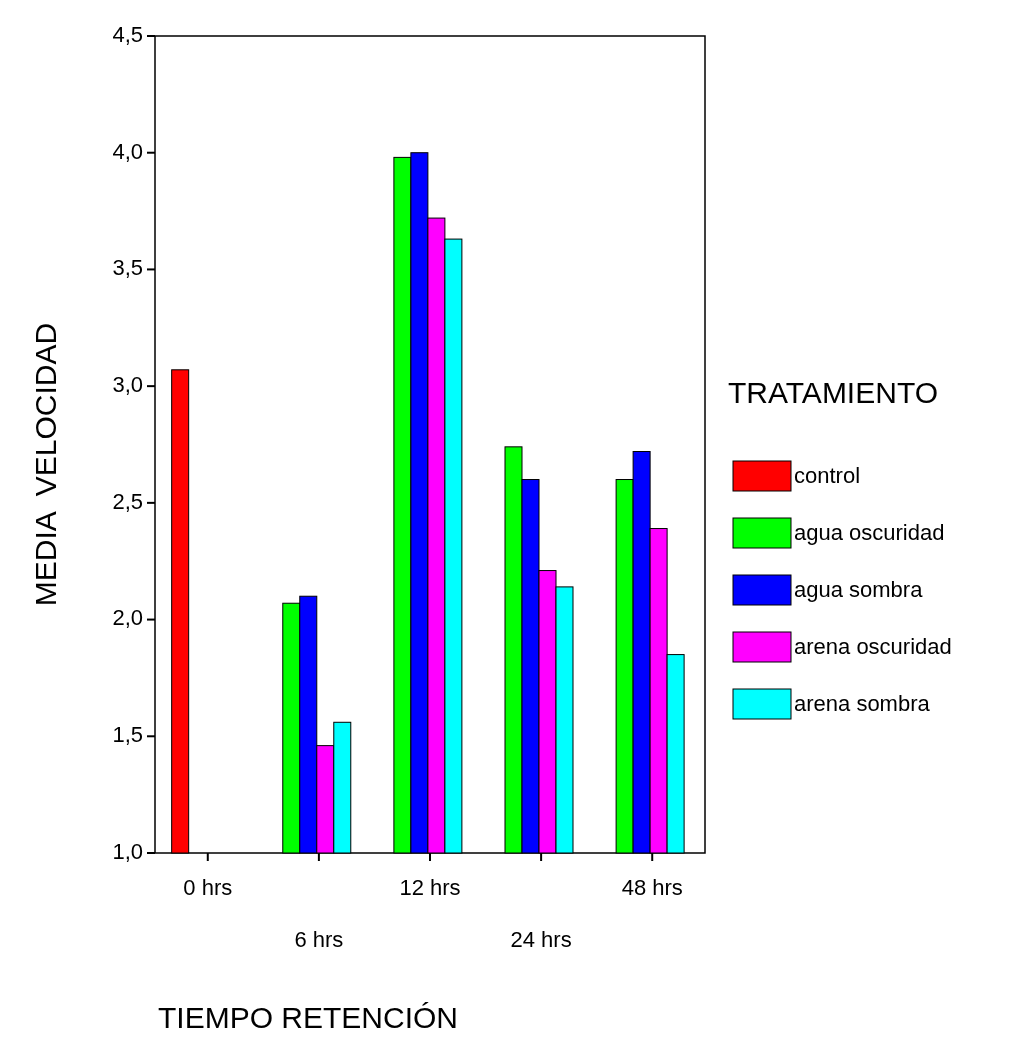 This screenshot has height=1043, width=1015. What do you see at coordinates (127, 501) in the screenshot?
I see `y-tick-label: 2,5` at bounding box center [127, 501].